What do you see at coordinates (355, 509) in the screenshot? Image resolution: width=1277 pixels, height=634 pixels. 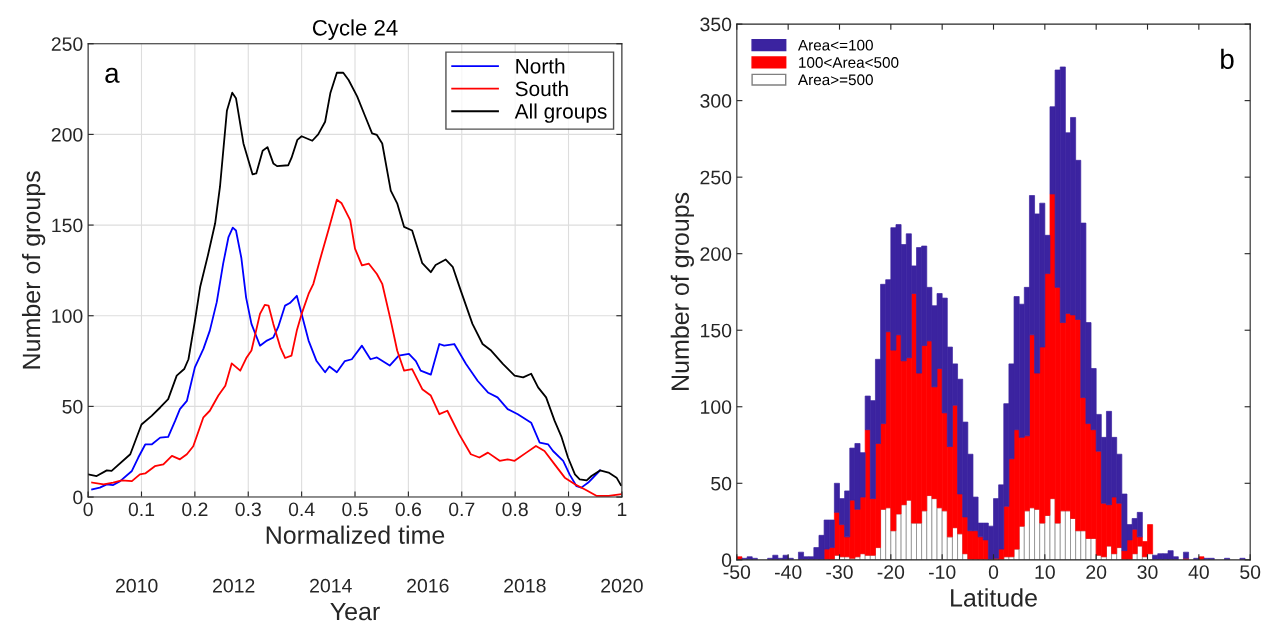 I see `x-tick-label: 0.5` at bounding box center [355, 509].